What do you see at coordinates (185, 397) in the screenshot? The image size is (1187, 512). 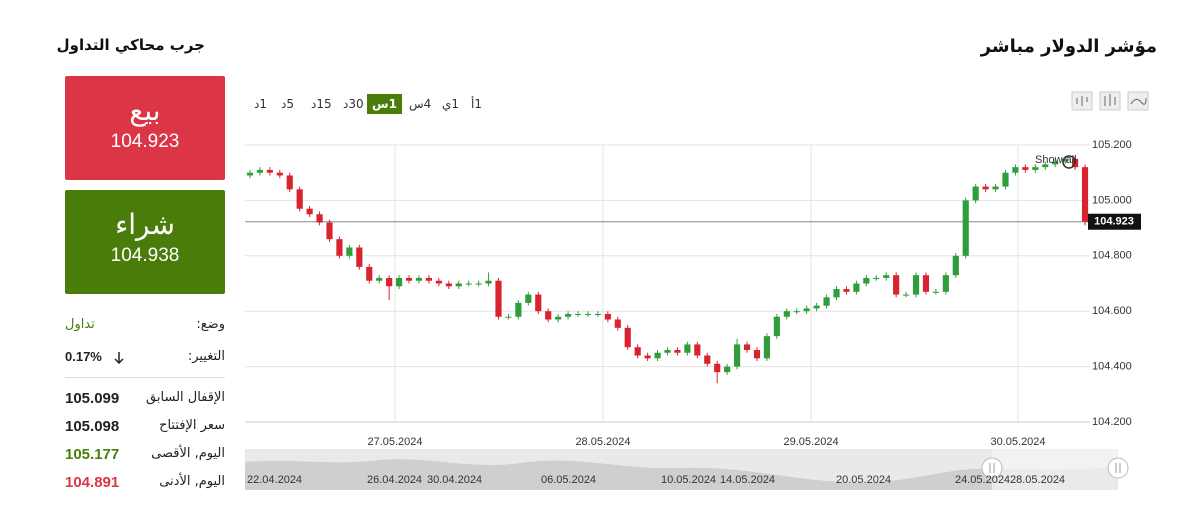 I see `stat-label: الإقفال السابق` at bounding box center [185, 397].